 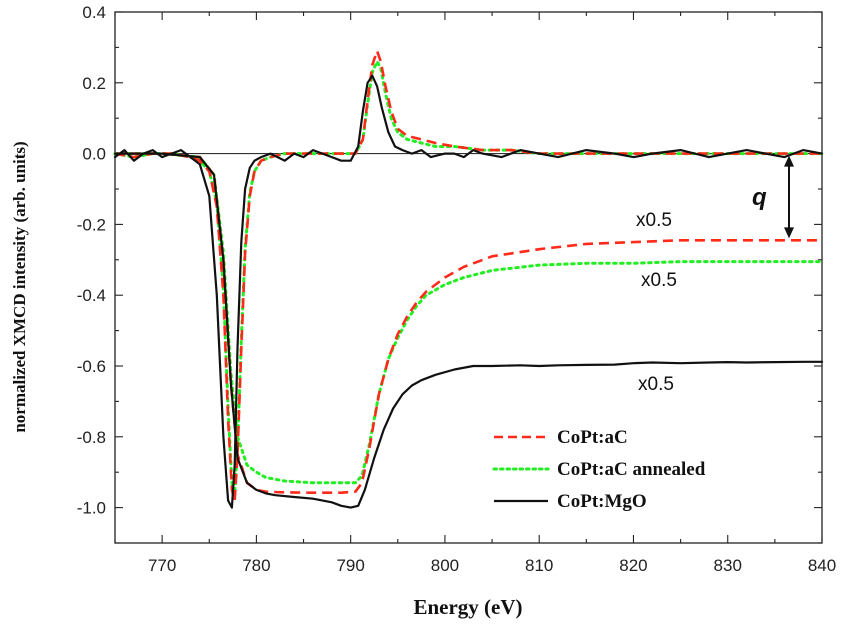 I want to click on legend-label-copt-ac: CoPt:aC, so click(x=592, y=437).